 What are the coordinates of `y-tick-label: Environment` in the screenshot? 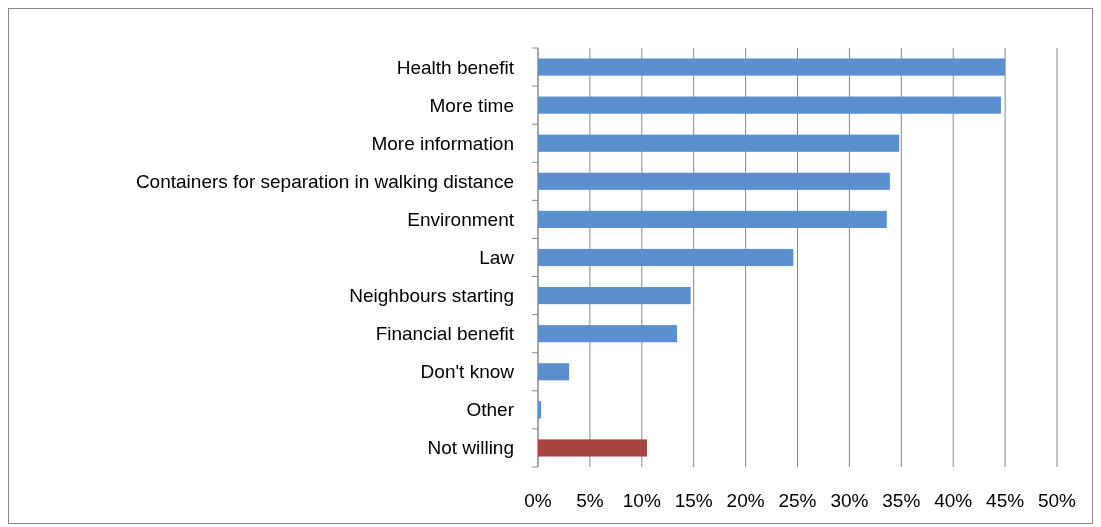 It's located at (461, 219).